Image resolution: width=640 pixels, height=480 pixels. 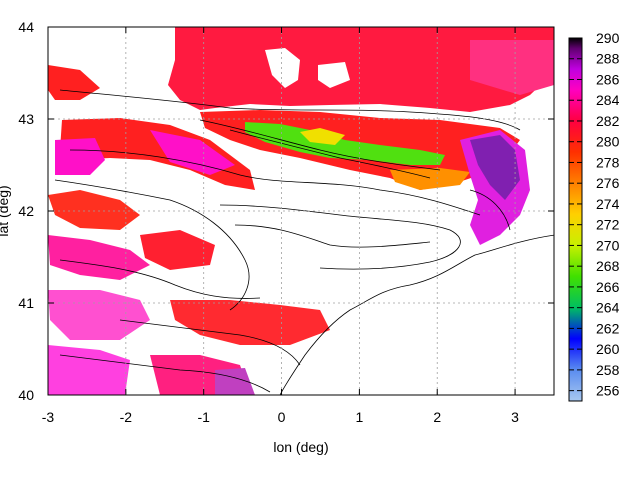 What do you see at coordinates (26, 395) in the screenshot?
I see `y-tick-label: 40` at bounding box center [26, 395].